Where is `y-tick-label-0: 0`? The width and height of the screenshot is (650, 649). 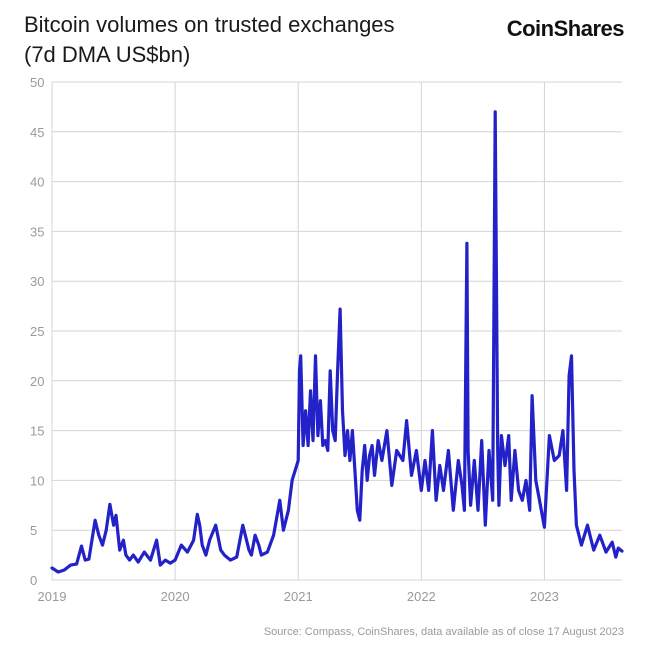
y-tick-label-0: 0 is located at coordinates (33, 580).